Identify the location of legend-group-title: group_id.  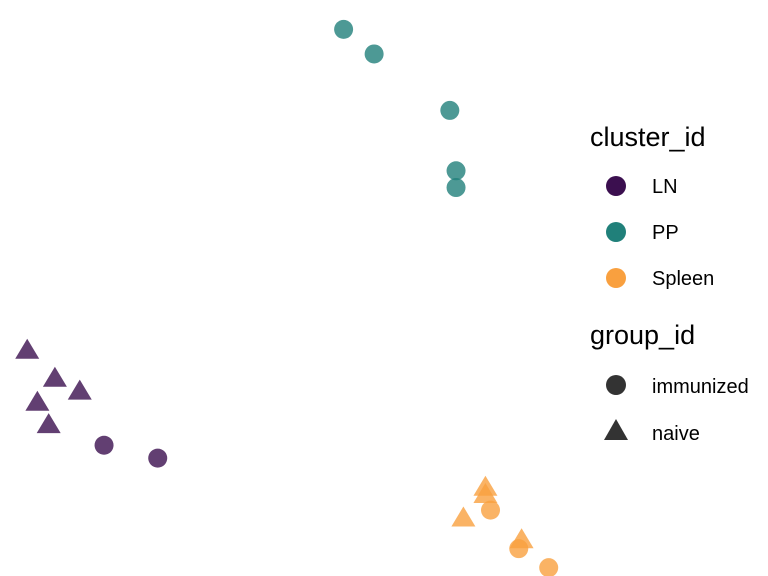
(642, 335).